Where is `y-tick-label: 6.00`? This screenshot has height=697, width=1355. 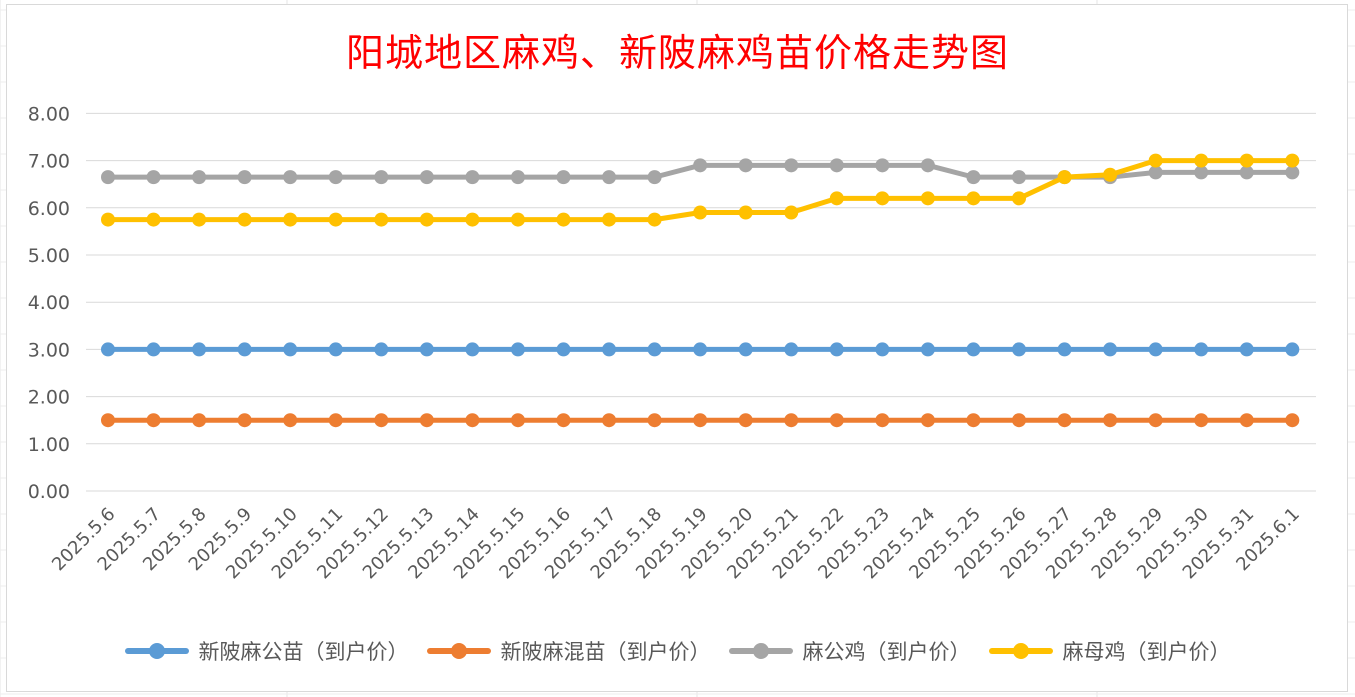
y-tick-label: 6.00 is located at coordinates (49, 209).